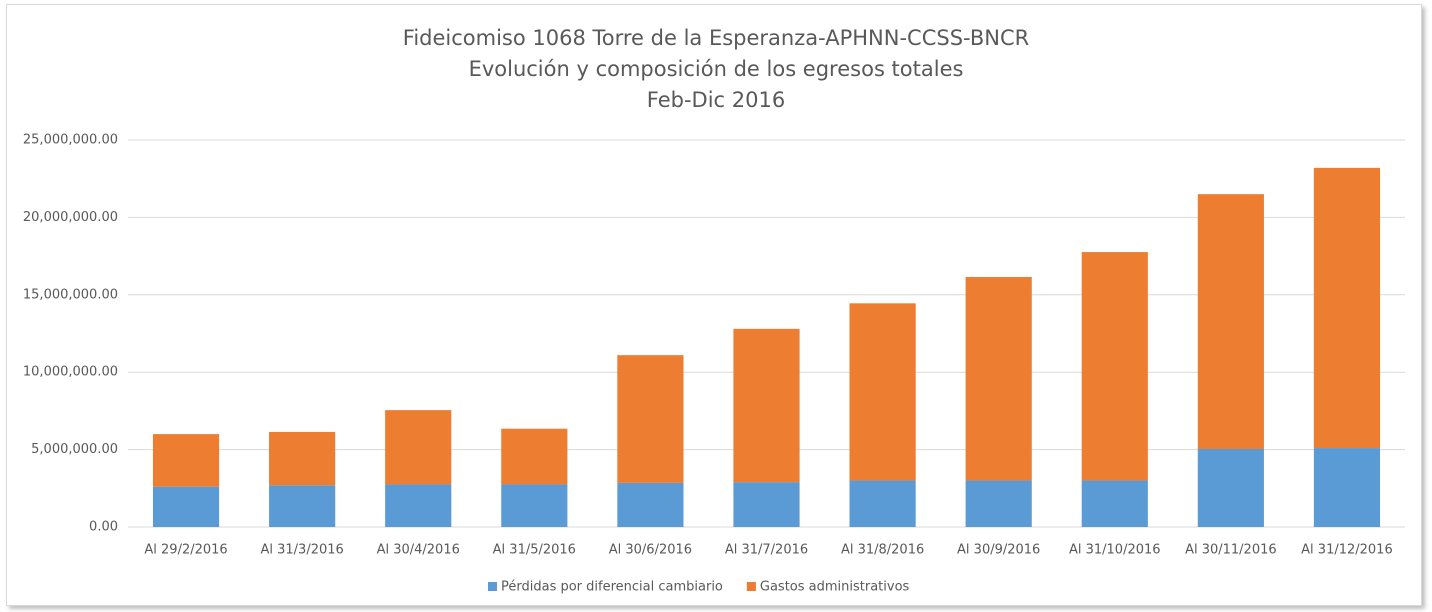 The image size is (1432, 612). I want to click on x-tick-label: Al 31/5/2016, so click(534, 550).